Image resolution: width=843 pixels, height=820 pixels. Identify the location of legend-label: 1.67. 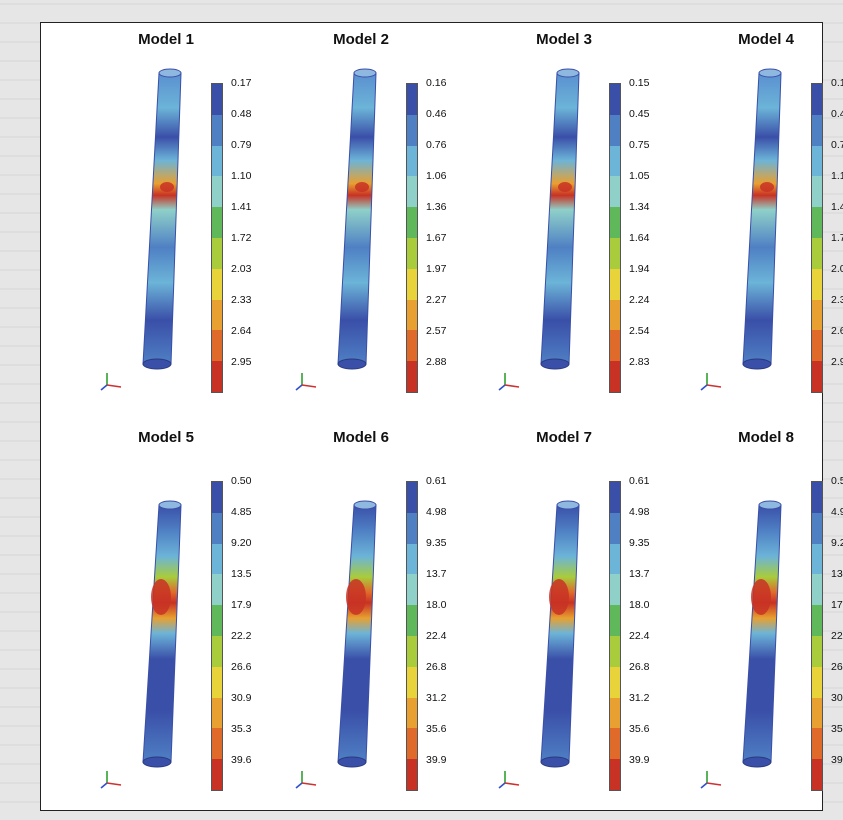
(436, 238).